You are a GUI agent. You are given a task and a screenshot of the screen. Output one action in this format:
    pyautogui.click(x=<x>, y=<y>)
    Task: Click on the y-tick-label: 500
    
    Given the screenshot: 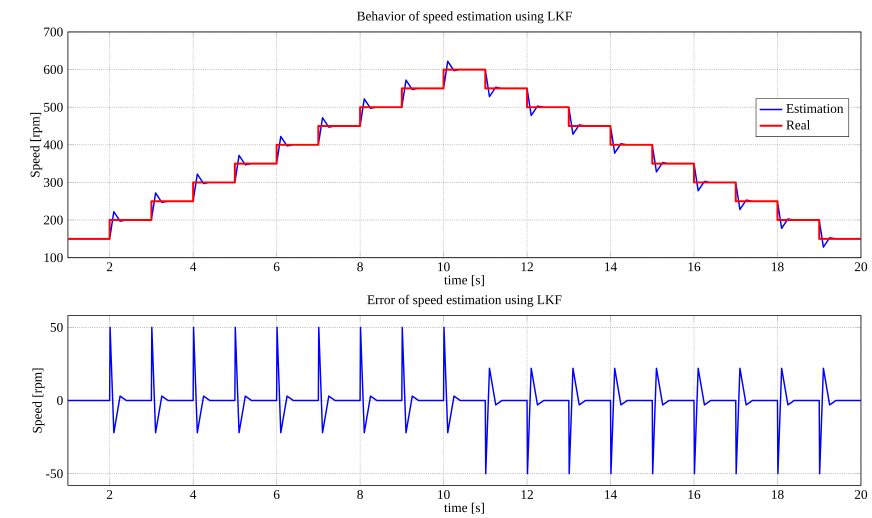 What is the action you would take?
    pyautogui.click(x=53, y=107)
    